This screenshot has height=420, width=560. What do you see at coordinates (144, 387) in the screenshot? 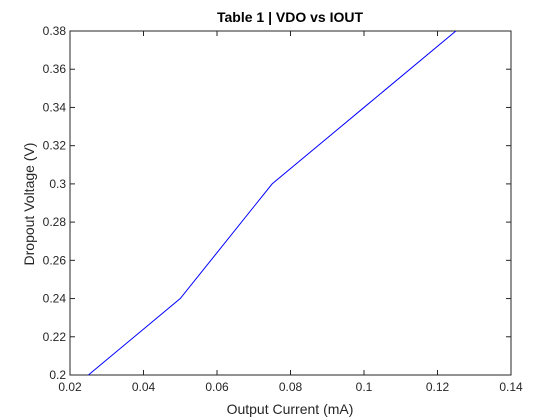
I see `x-tick-label: 0.04` at bounding box center [144, 387].